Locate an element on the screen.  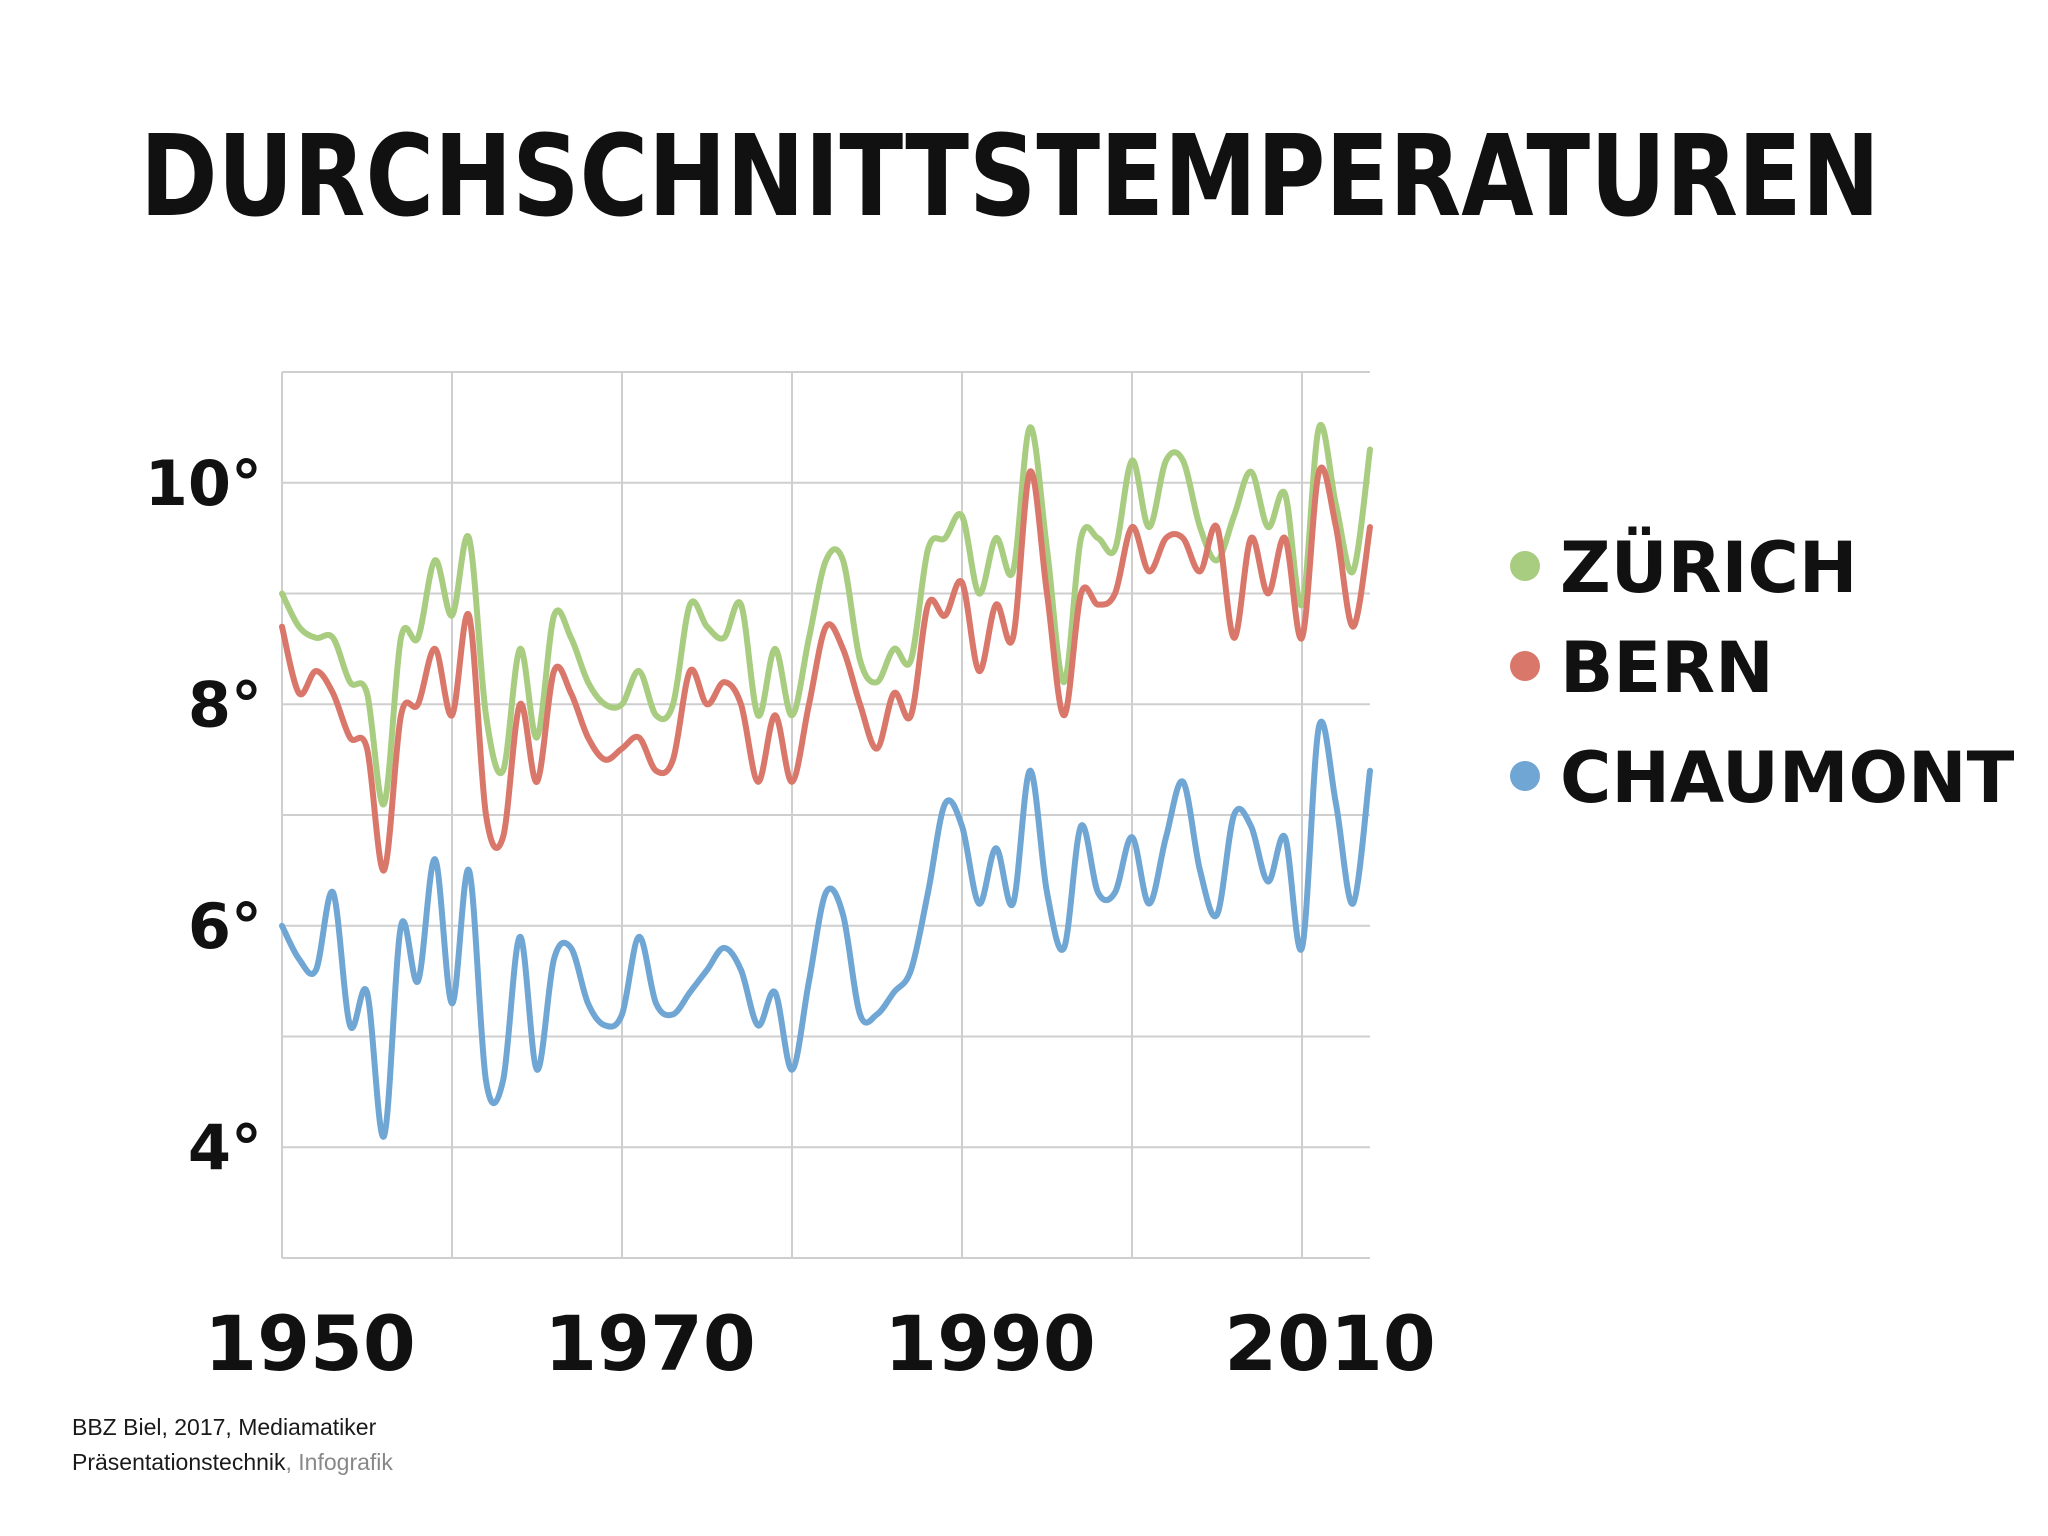
x-tick-label: 1990 is located at coordinates (990, 1343).